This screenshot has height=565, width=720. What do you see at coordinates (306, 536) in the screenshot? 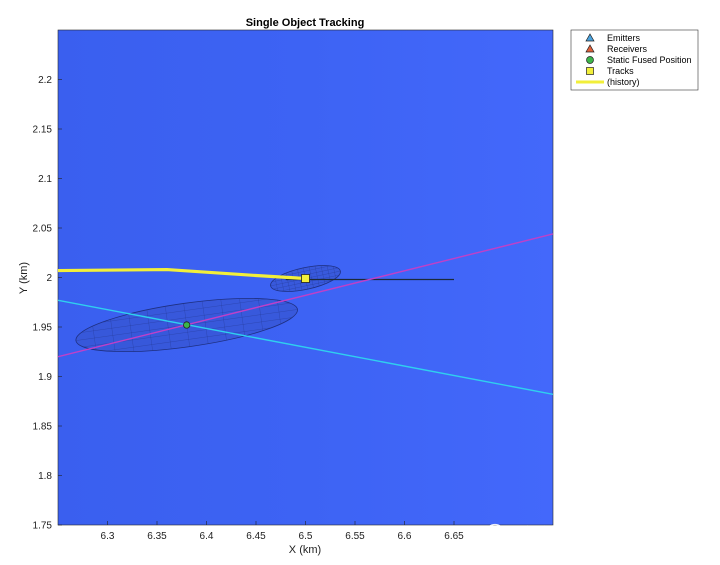
I see `x-tick-label: 6.5` at bounding box center [306, 536].